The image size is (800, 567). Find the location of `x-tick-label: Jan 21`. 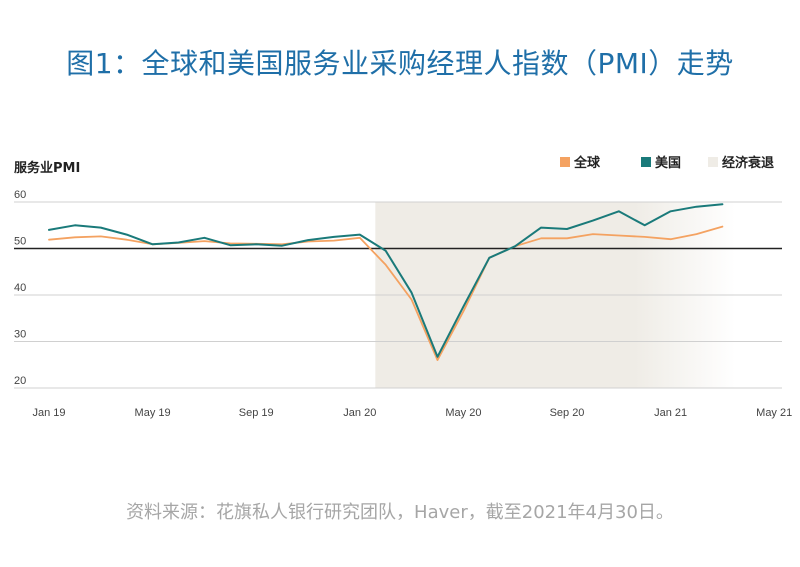

x-tick-label: Jan 21 is located at coordinates (670, 413).